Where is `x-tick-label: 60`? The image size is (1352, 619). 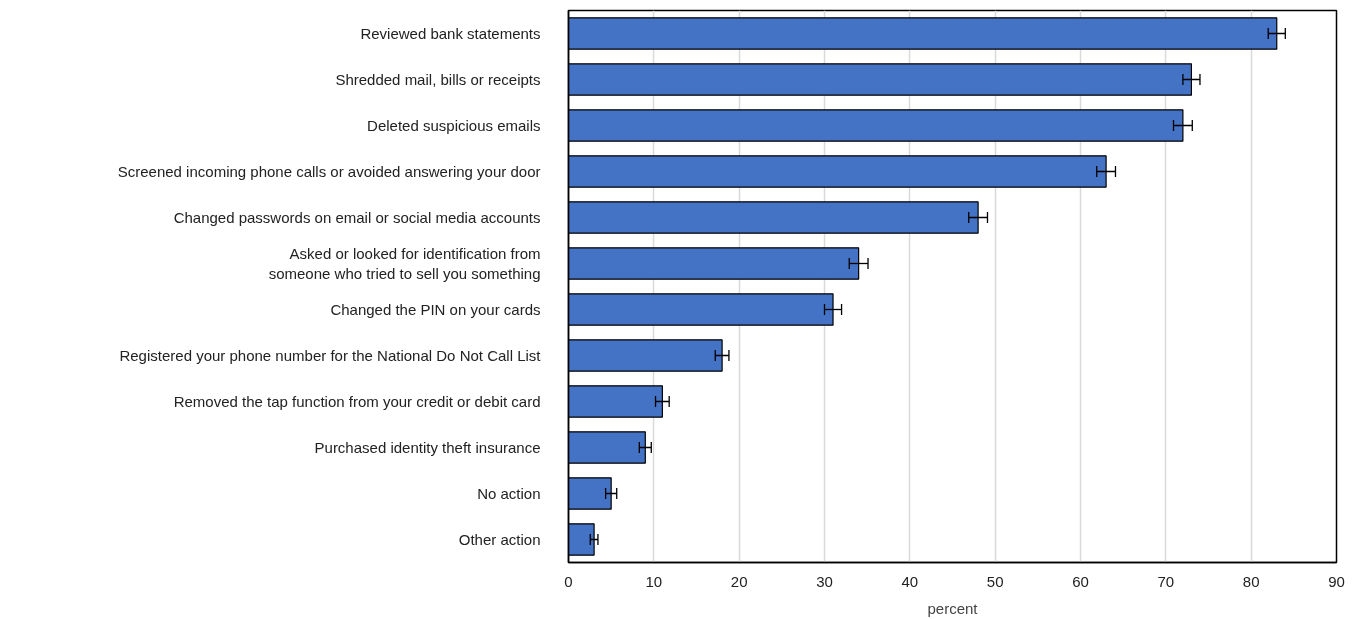 x-tick-label: 60 is located at coordinates (1080, 581).